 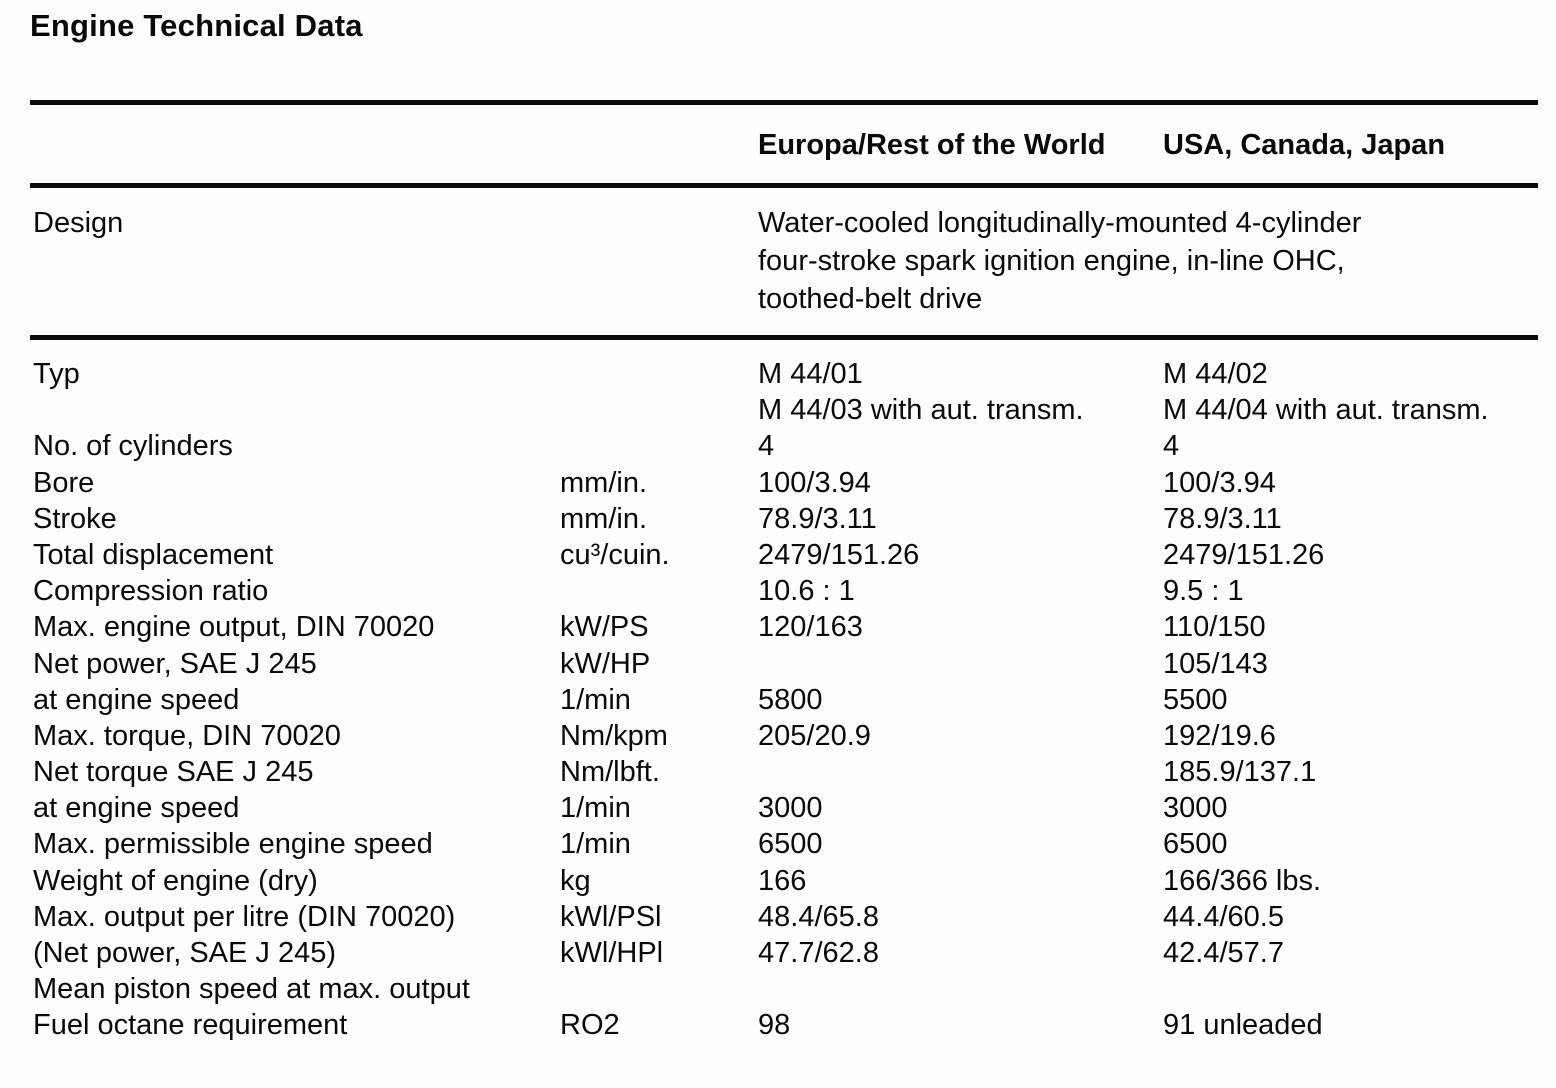 What do you see at coordinates (175, 663) in the screenshot?
I see `row-label: Net power, SAE J 245` at bounding box center [175, 663].